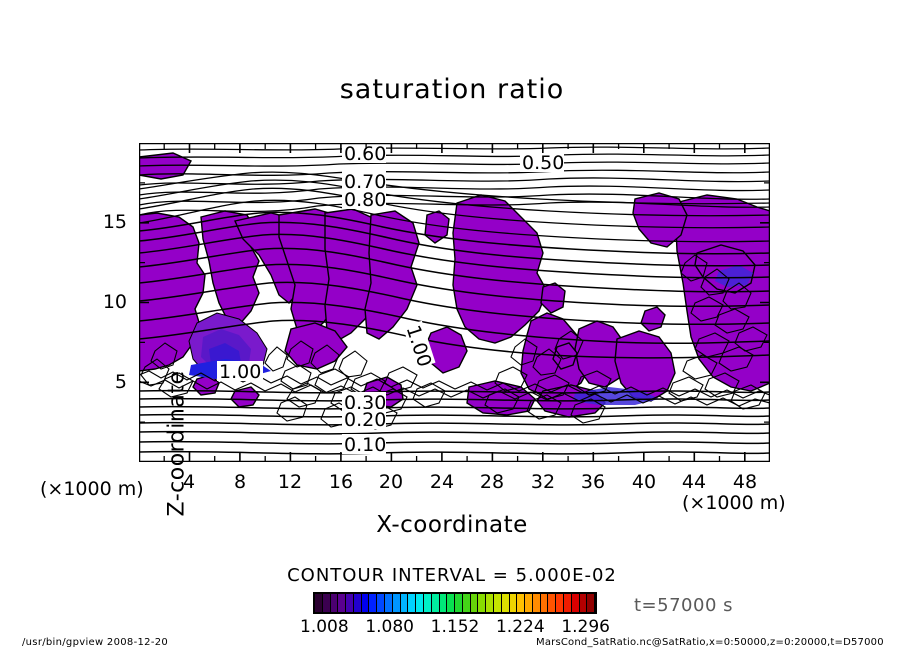 This screenshot has width=904, height=654. Describe the element at coordinates (694, 482) in the screenshot. I see `xtick-label: 44` at that location.